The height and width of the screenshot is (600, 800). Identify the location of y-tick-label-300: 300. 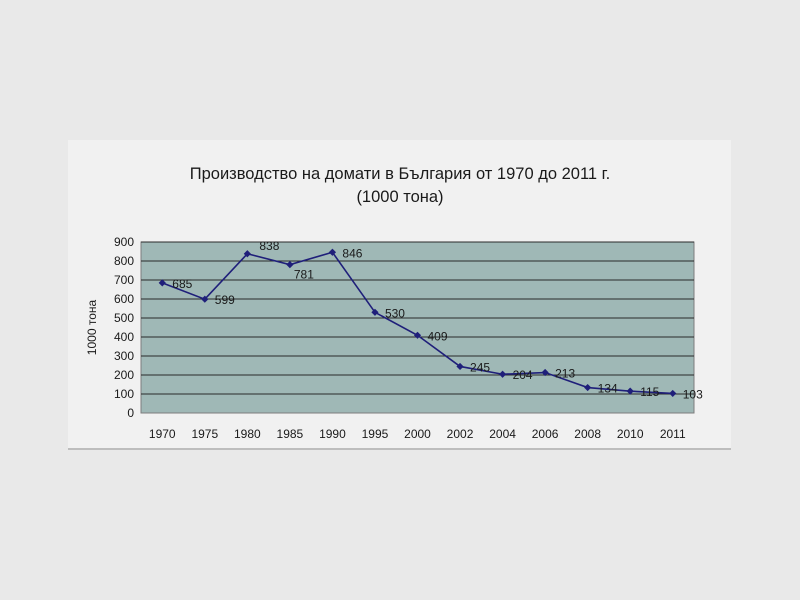
(124, 356).